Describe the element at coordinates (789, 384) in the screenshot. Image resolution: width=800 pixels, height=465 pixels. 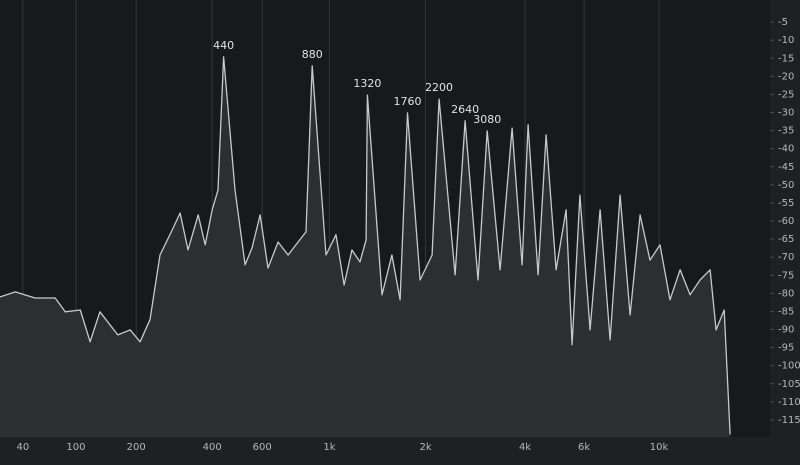
I see `y-tick-label: -105` at that location.